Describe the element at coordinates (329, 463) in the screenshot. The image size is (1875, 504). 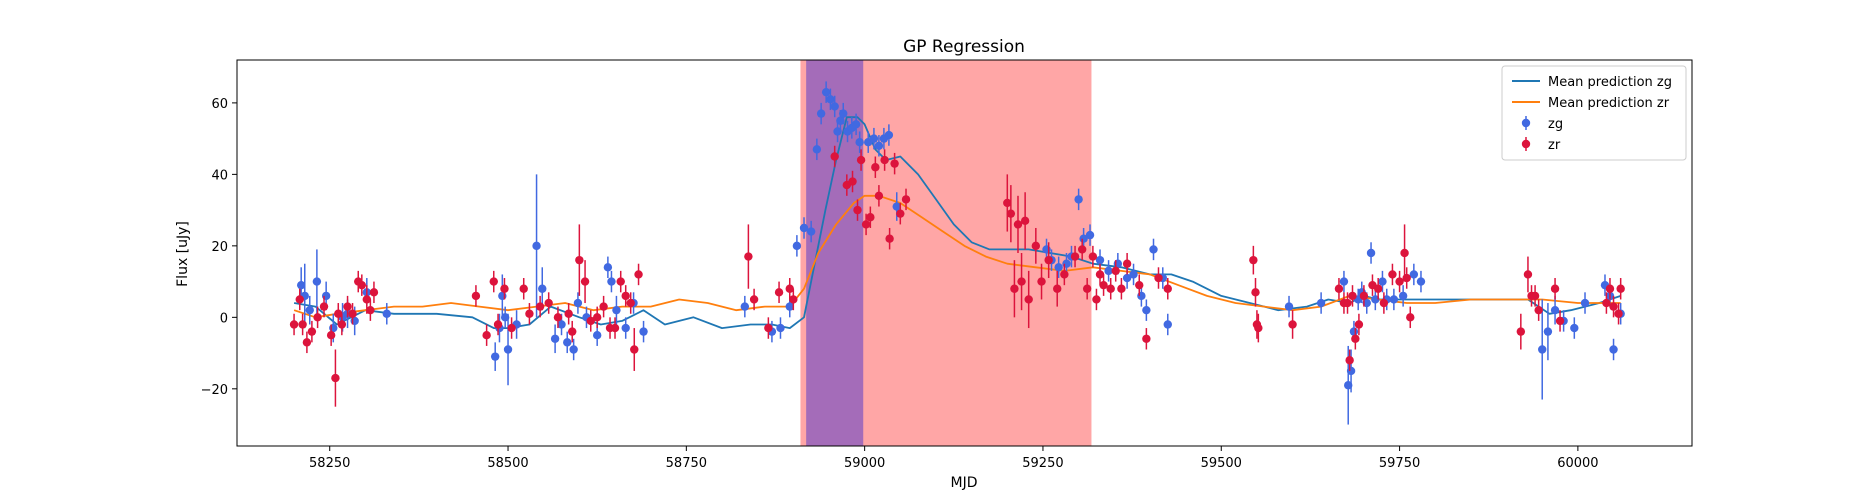
I see `x-tick-label: 58250` at that location.